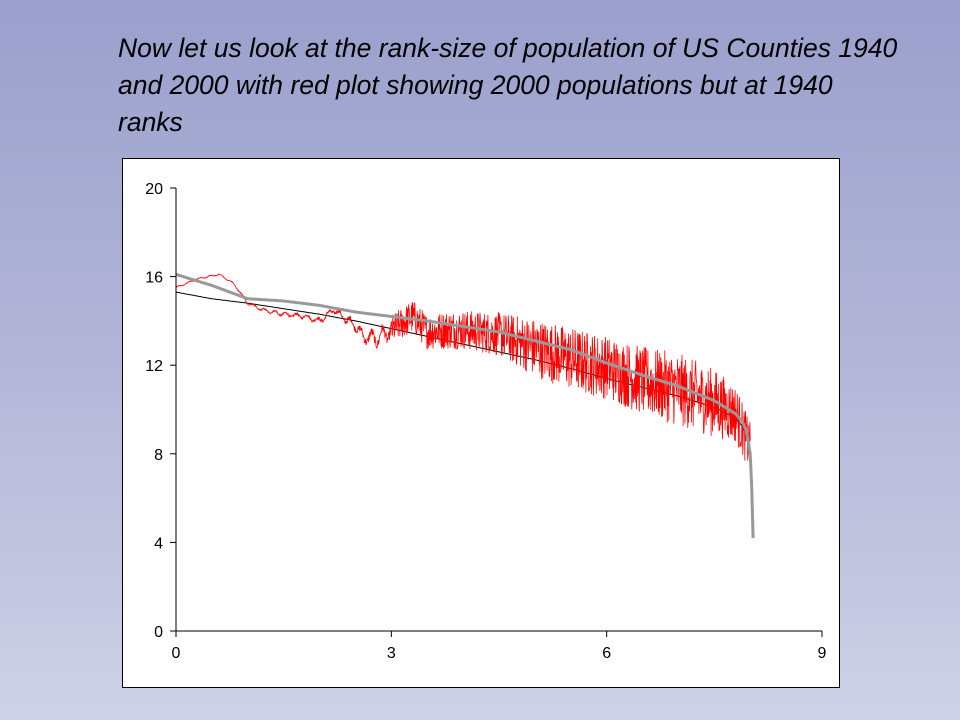 This screenshot has width=960, height=720. What do you see at coordinates (154, 366) in the screenshot?
I see `y-tick-label: 12` at bounding box center [154, 366].